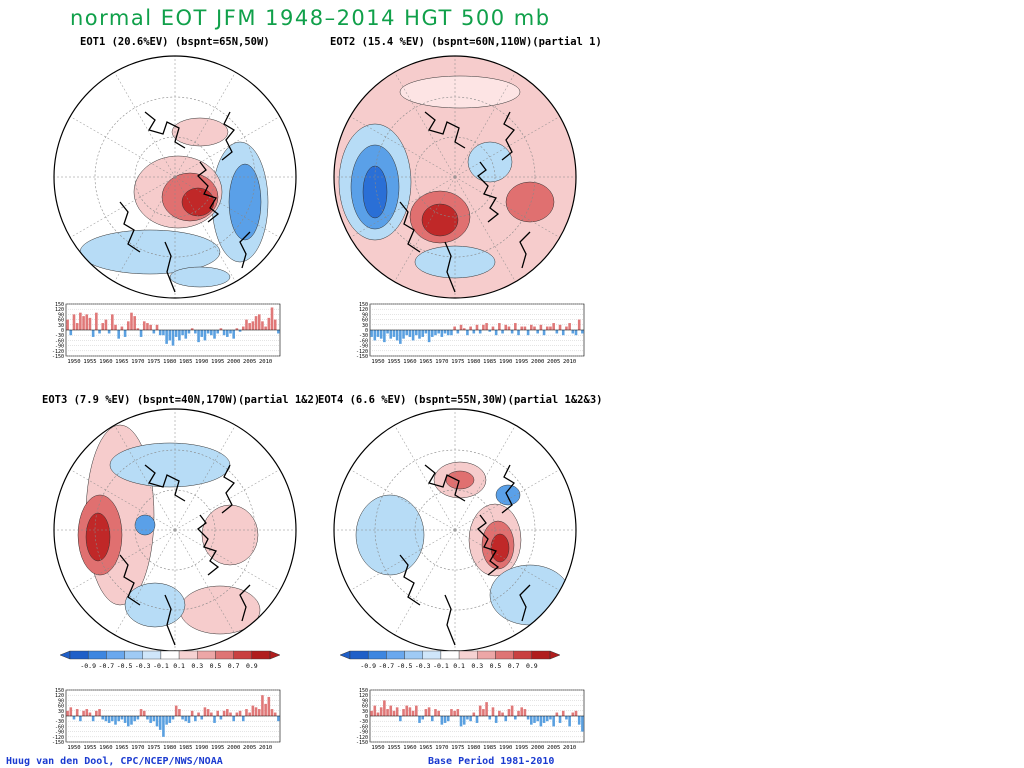 The height and width of the screenshot is (768, 1024). What do you see at coordinates (310, 18) in the screenshot?
I see `page-title: normal EOT JFM 1948–2014 HGT 500 mb` at bounding box center [310, 18].